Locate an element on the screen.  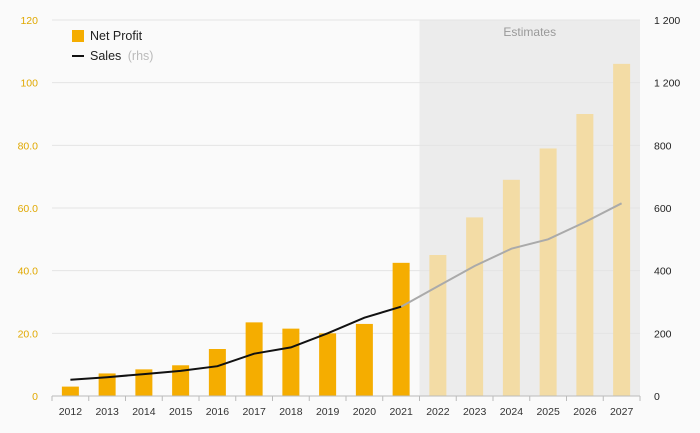
x-tick-label: 2025 is located at coordinates (548, 412).